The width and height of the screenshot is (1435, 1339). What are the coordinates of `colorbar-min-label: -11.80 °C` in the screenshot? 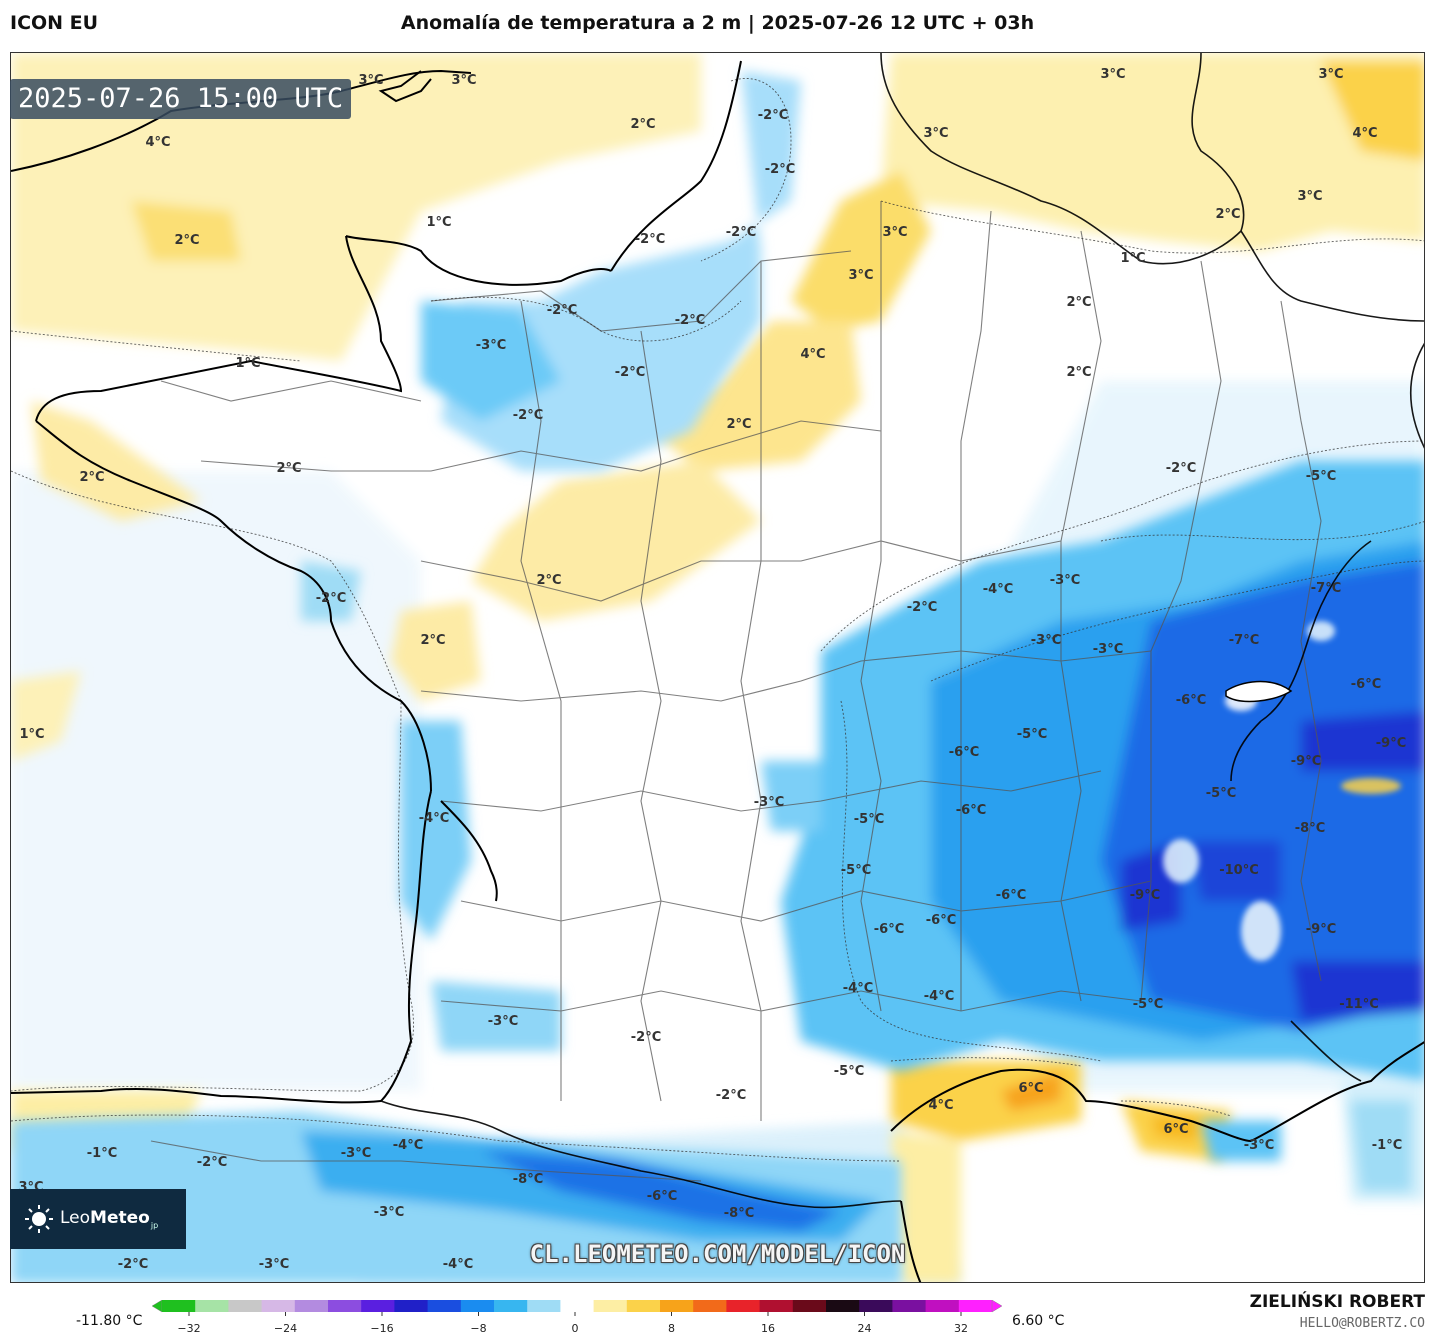 It's located at (109, 1321).